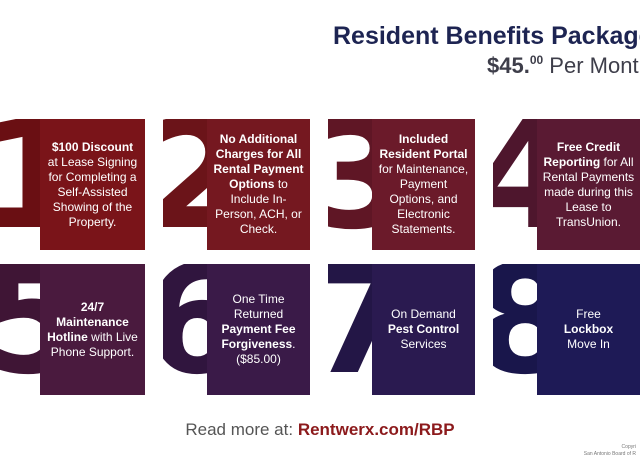 This screenshot has width=640, height=460. I want to click on tile-highlight: Lockbox, so click(588, 329).